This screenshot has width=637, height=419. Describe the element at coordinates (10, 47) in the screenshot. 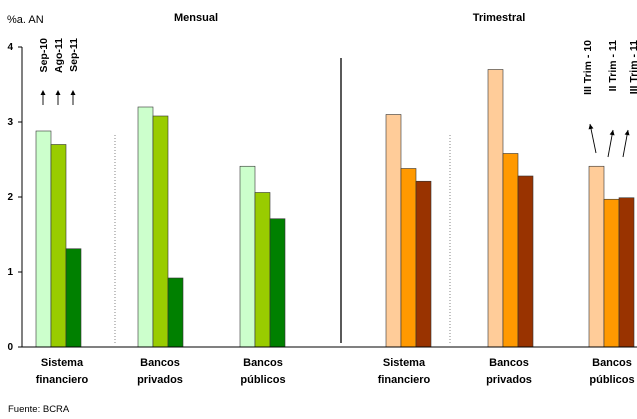

I see `y-tick-label: 4` at that location.